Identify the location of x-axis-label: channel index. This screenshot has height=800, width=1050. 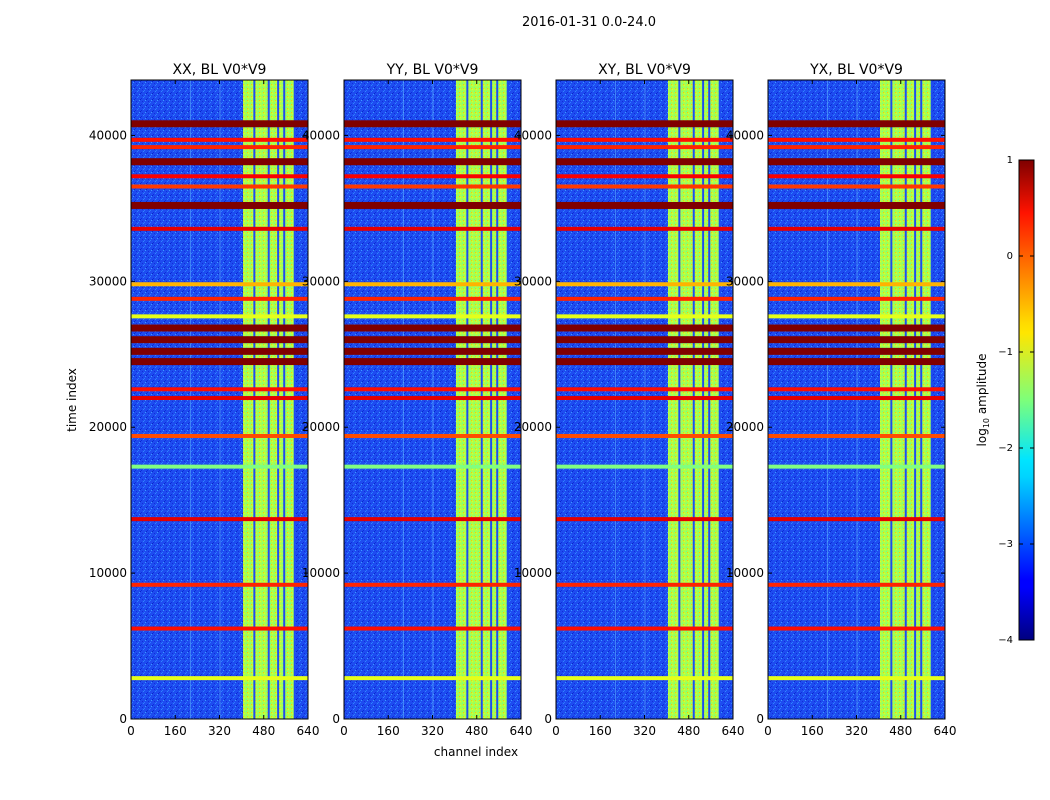
(476, 752).